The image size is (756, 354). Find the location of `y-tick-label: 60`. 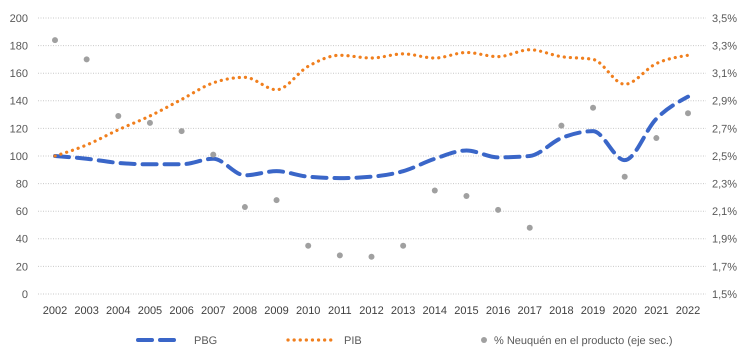

y-tick-label: 60 is located at coordinates (22, 212).